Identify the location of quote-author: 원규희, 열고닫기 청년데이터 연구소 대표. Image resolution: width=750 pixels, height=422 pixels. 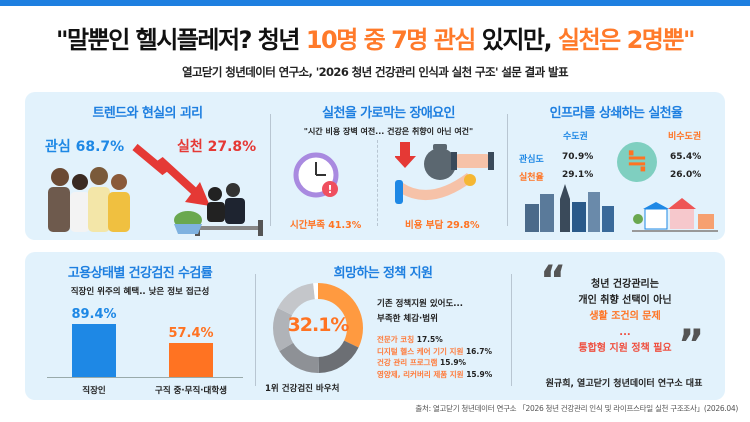
(624, 384).